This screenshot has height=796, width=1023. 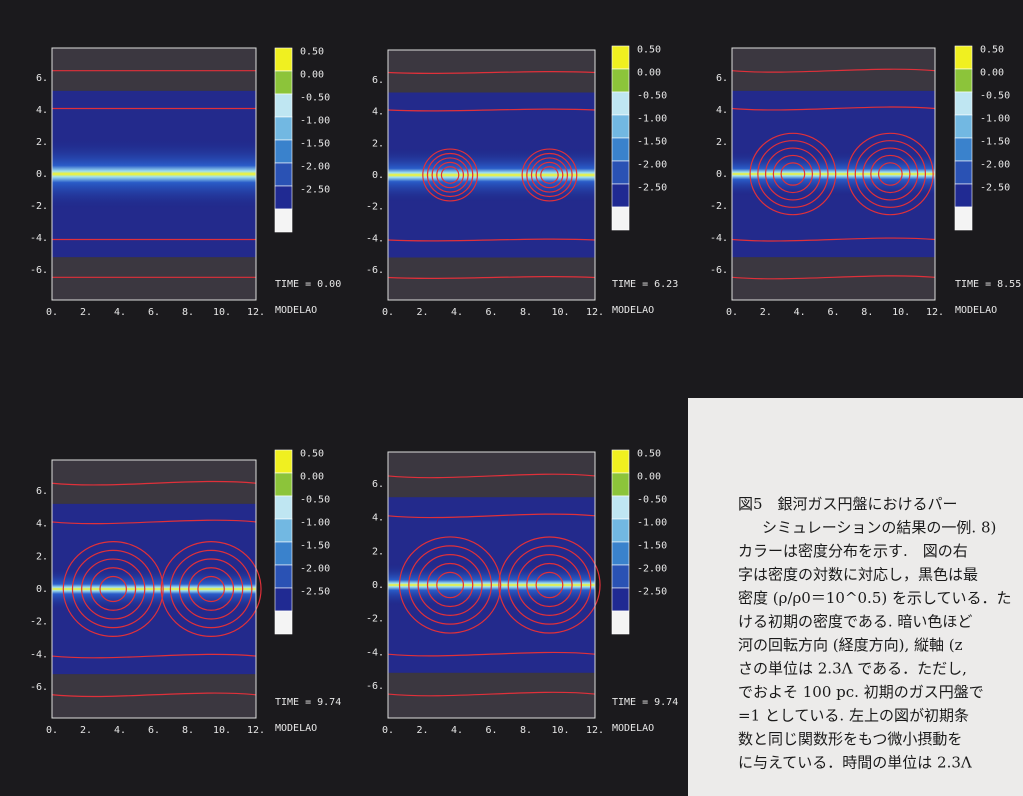 I want to click on colorbar-label: -1.00, so click(x=995, y=118).